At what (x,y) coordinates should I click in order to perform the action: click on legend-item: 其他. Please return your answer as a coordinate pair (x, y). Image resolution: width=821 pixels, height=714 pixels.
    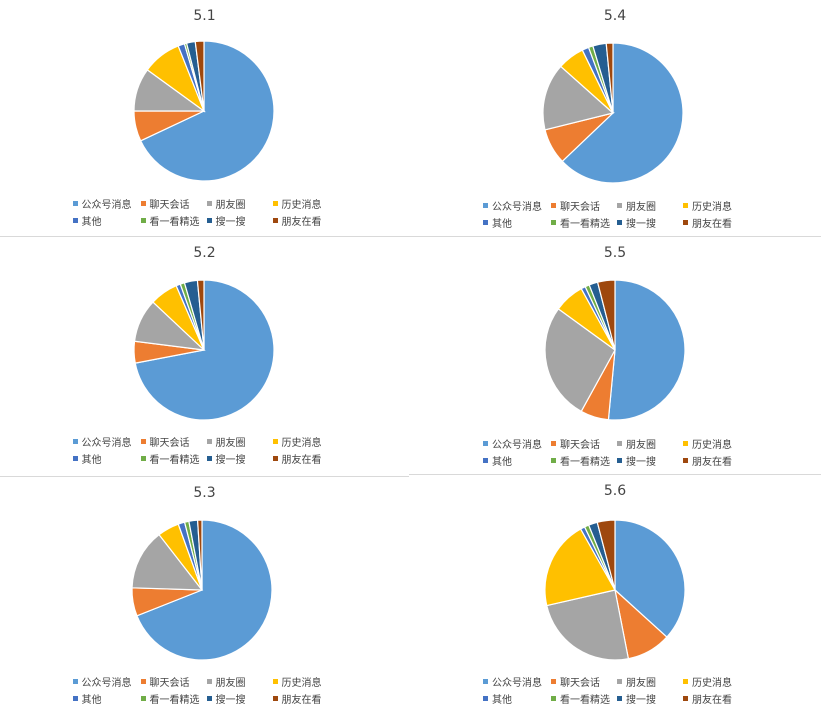
    Looking at the image, I should click on (106, 220).